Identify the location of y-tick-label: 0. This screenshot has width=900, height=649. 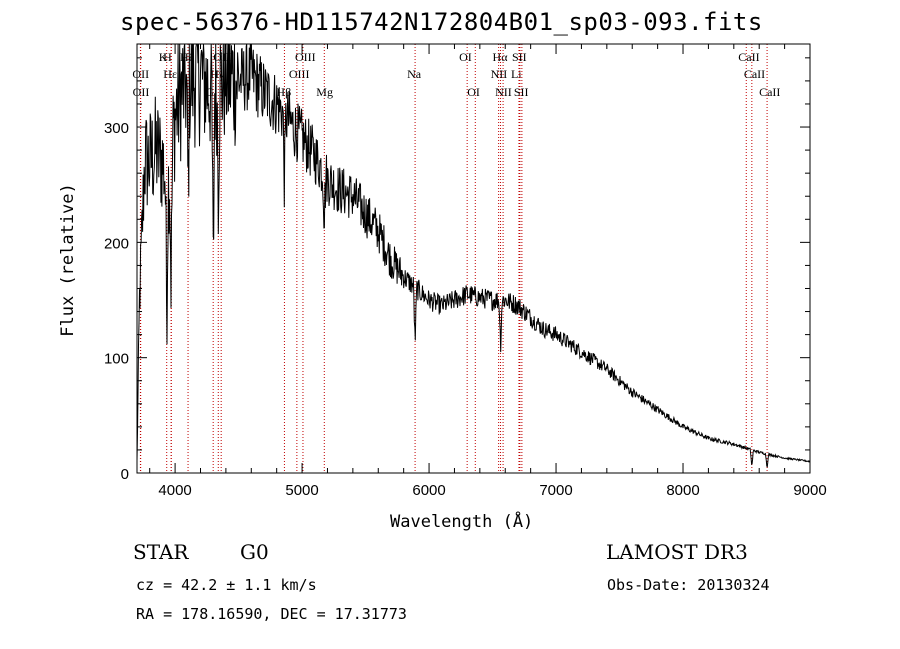
(125, 474).